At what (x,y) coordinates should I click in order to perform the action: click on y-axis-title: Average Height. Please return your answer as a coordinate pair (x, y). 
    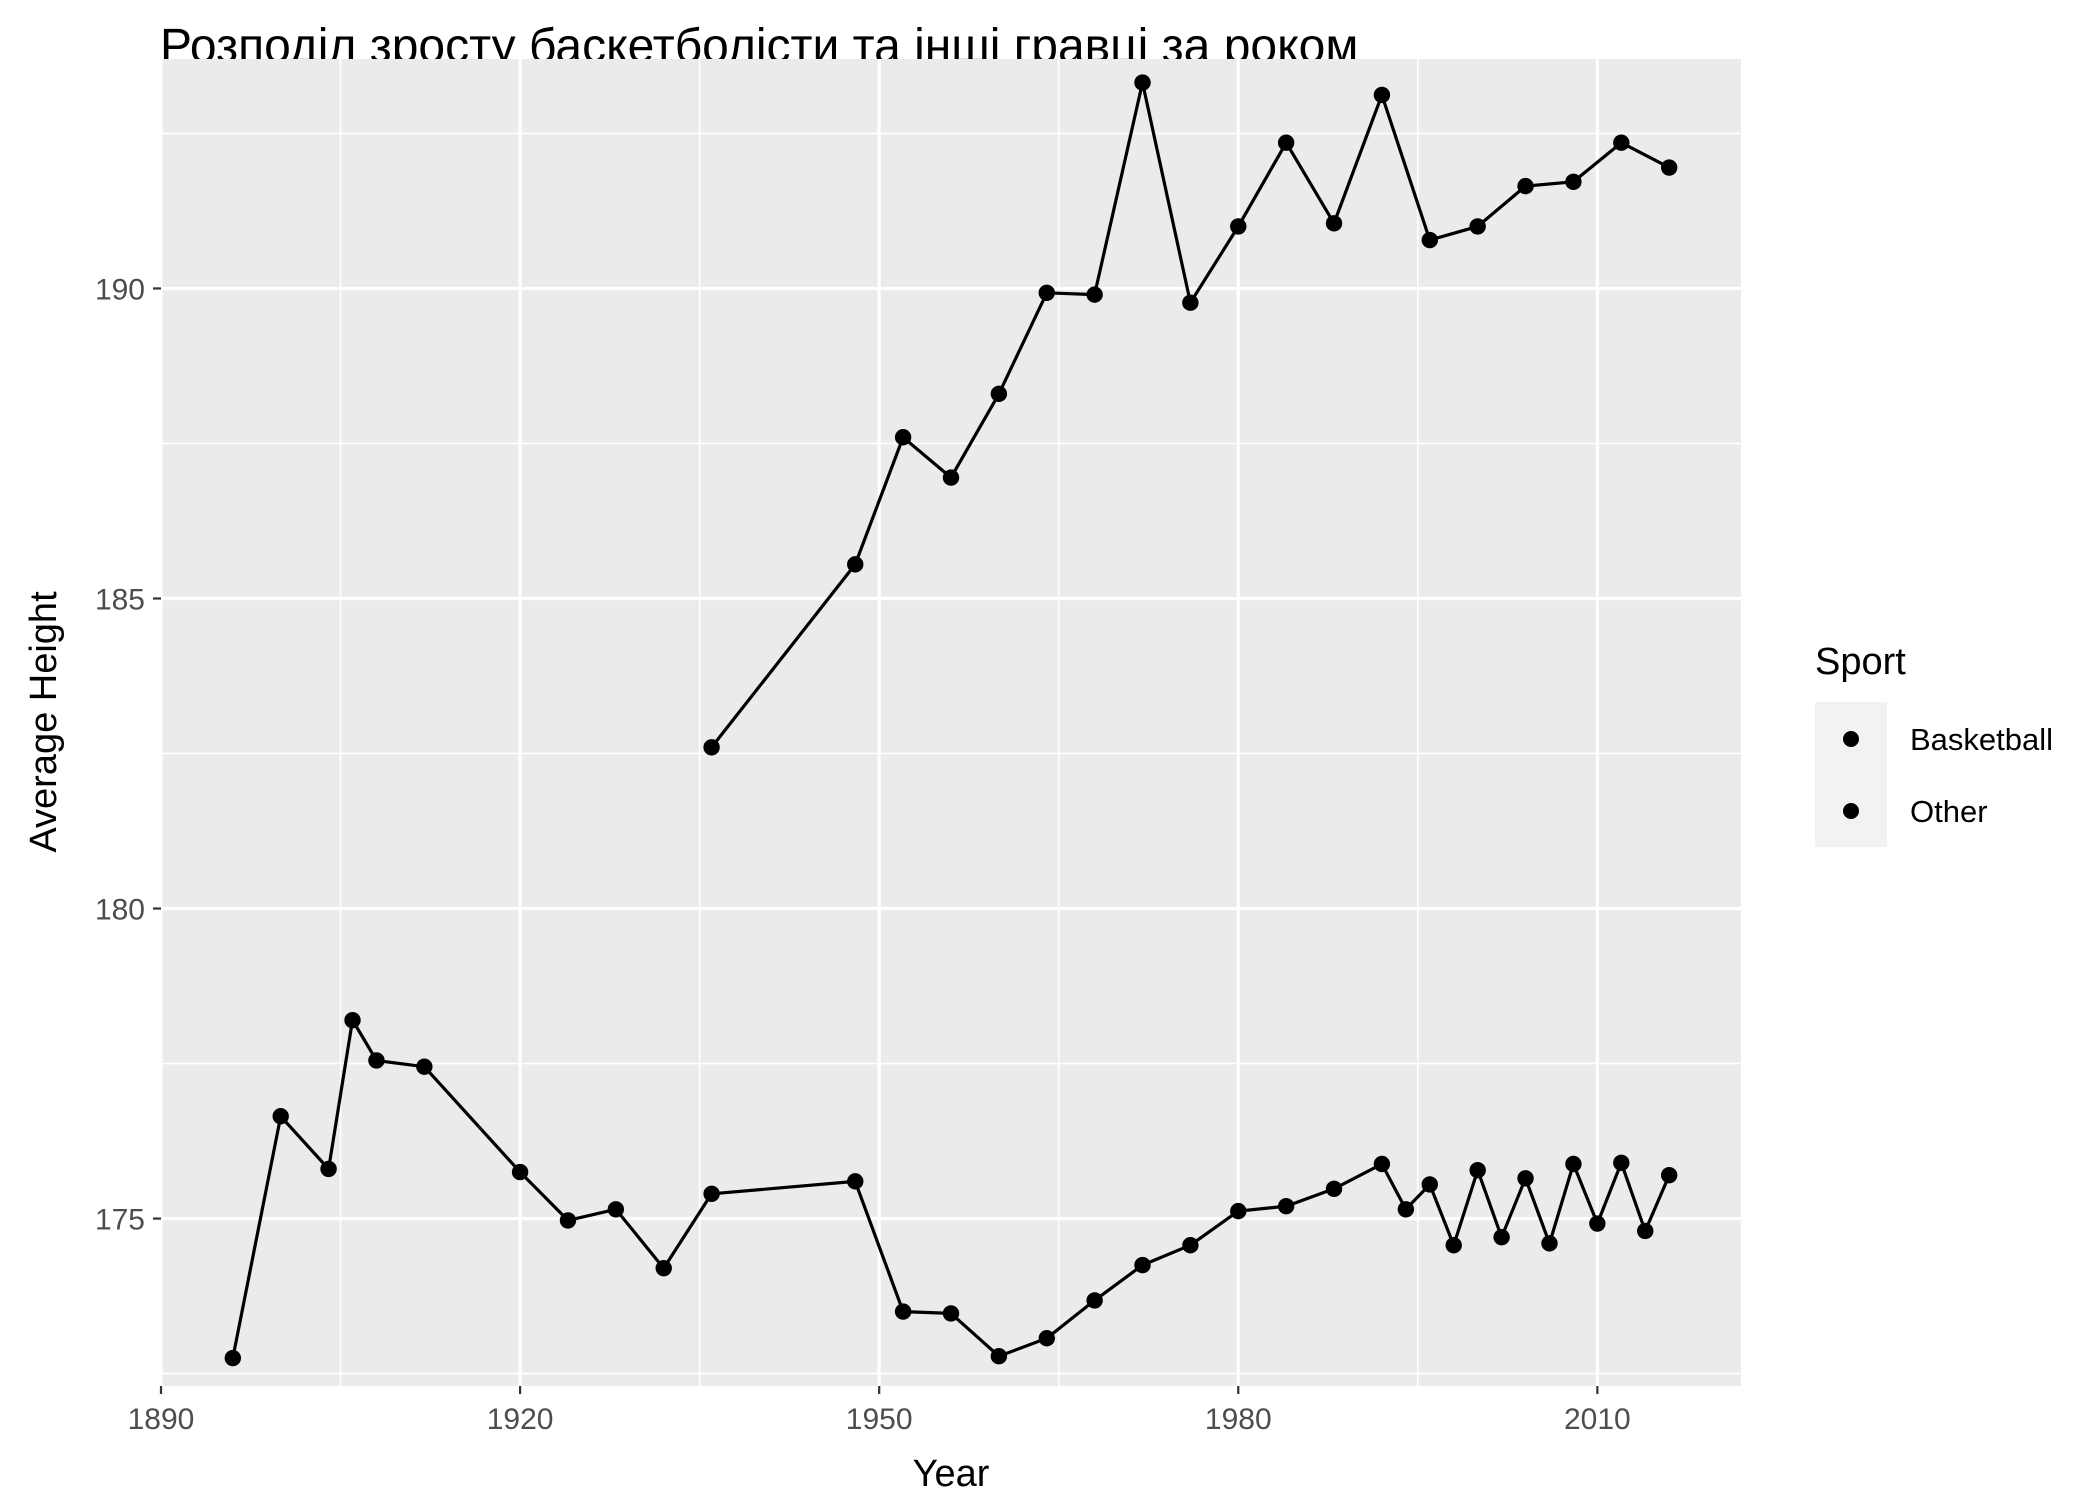
    Looking at the image, I should click on (44, 722).